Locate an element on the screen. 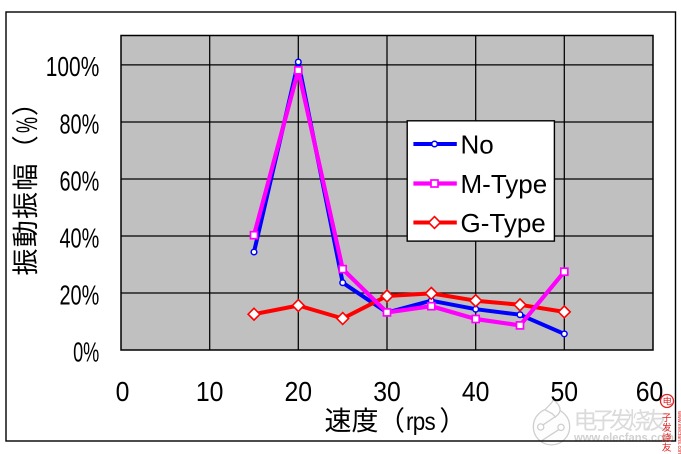 The image size is (681, 454). svg-text: 50 is located at coordinates (565, 391).